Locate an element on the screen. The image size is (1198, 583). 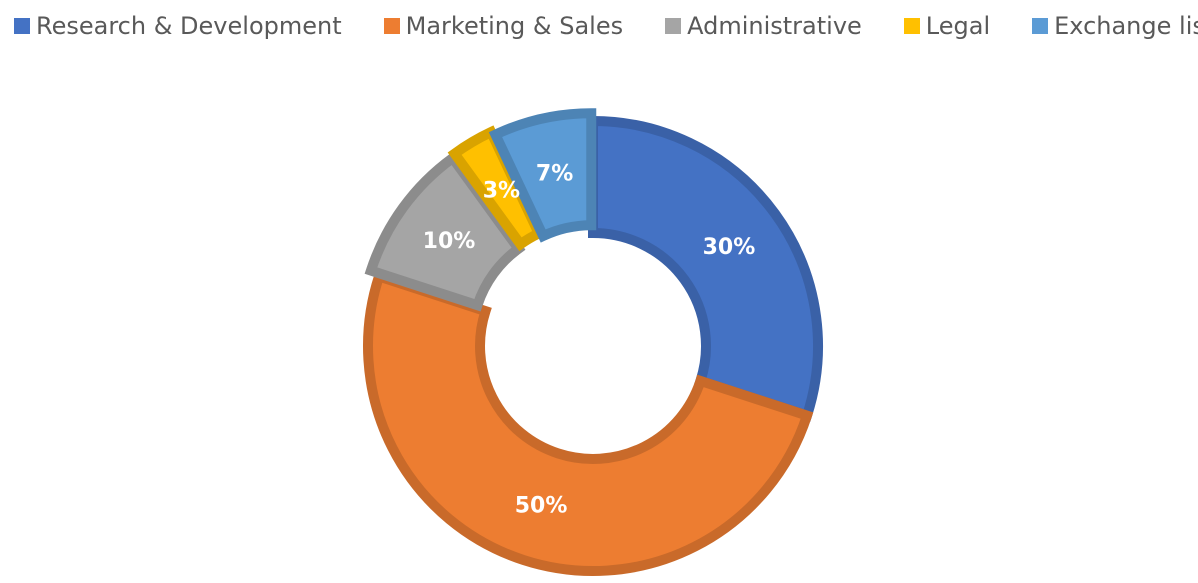
legend-label-marketing-sales: Marketing & Sales is located at coordinates (514, 26).